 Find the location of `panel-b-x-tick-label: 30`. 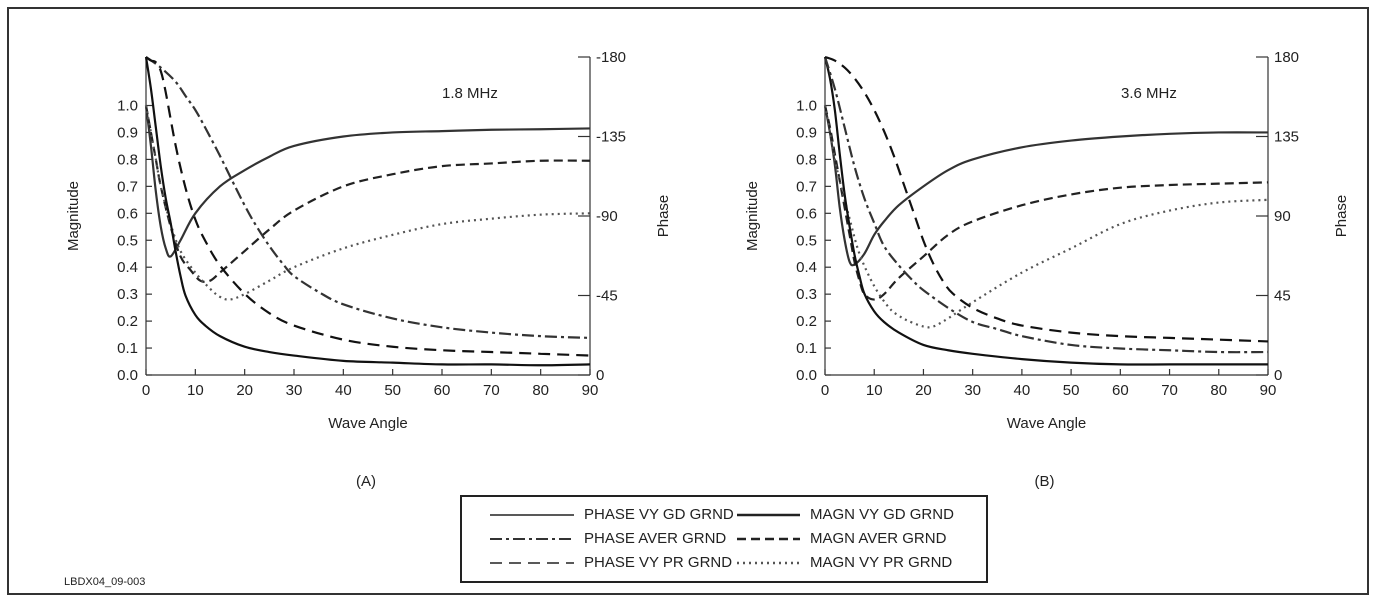

panel-b-x-tick-label: 30 is located at coordinates (972, 390).